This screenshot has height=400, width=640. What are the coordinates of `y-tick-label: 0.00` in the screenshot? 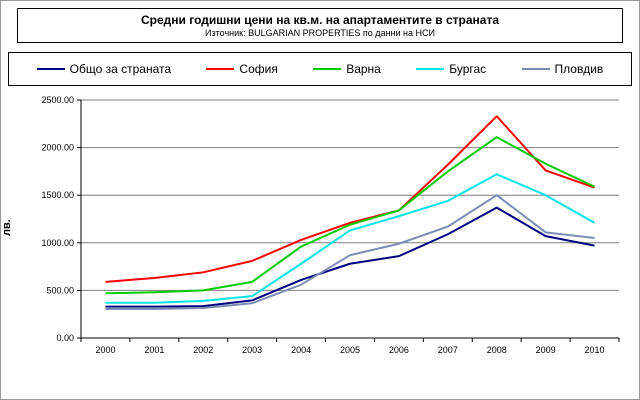 It's located at (65, 338).